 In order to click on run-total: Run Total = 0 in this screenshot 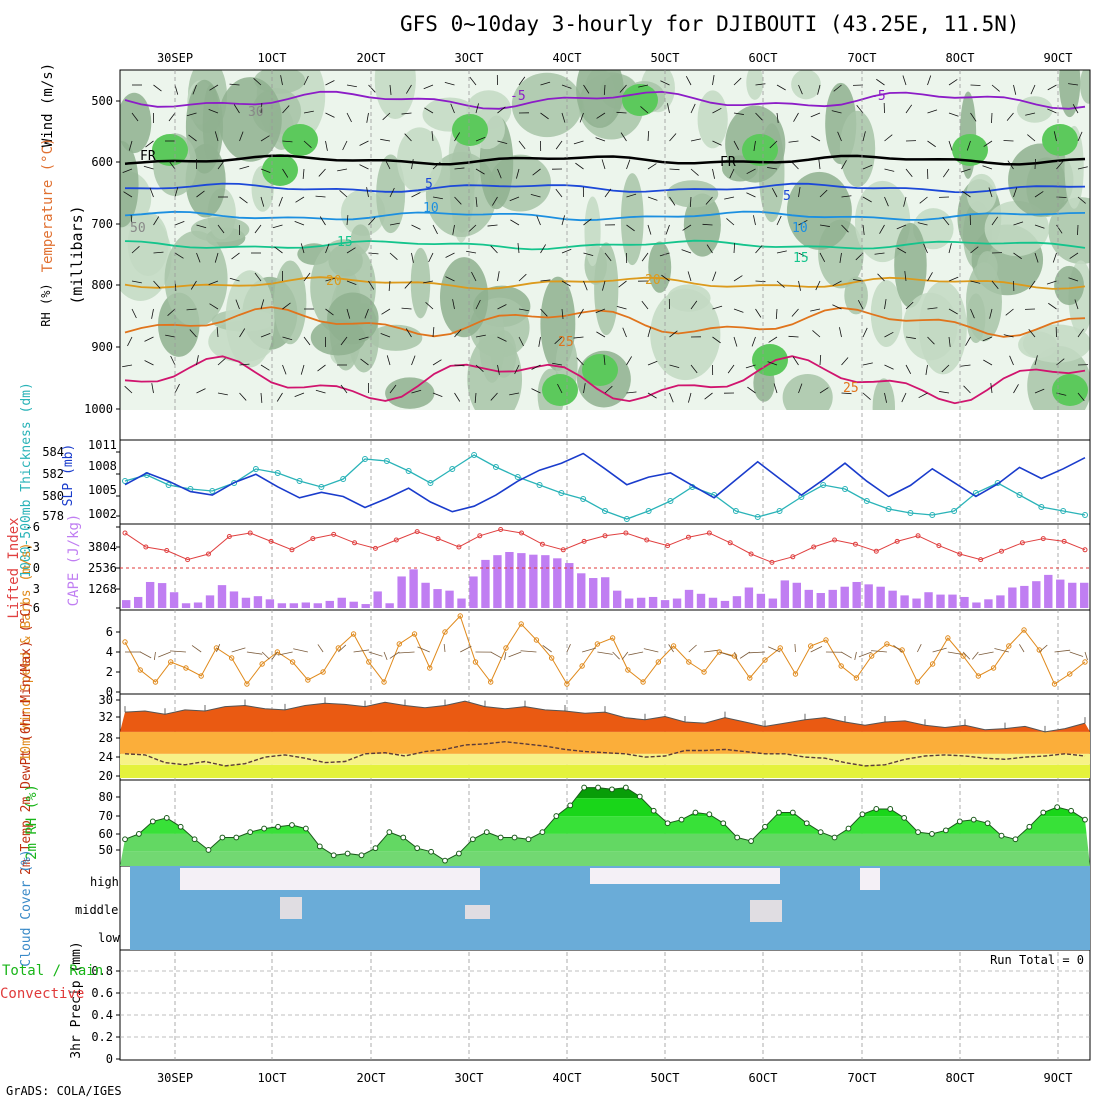, I will do `click(1037, 960)`.